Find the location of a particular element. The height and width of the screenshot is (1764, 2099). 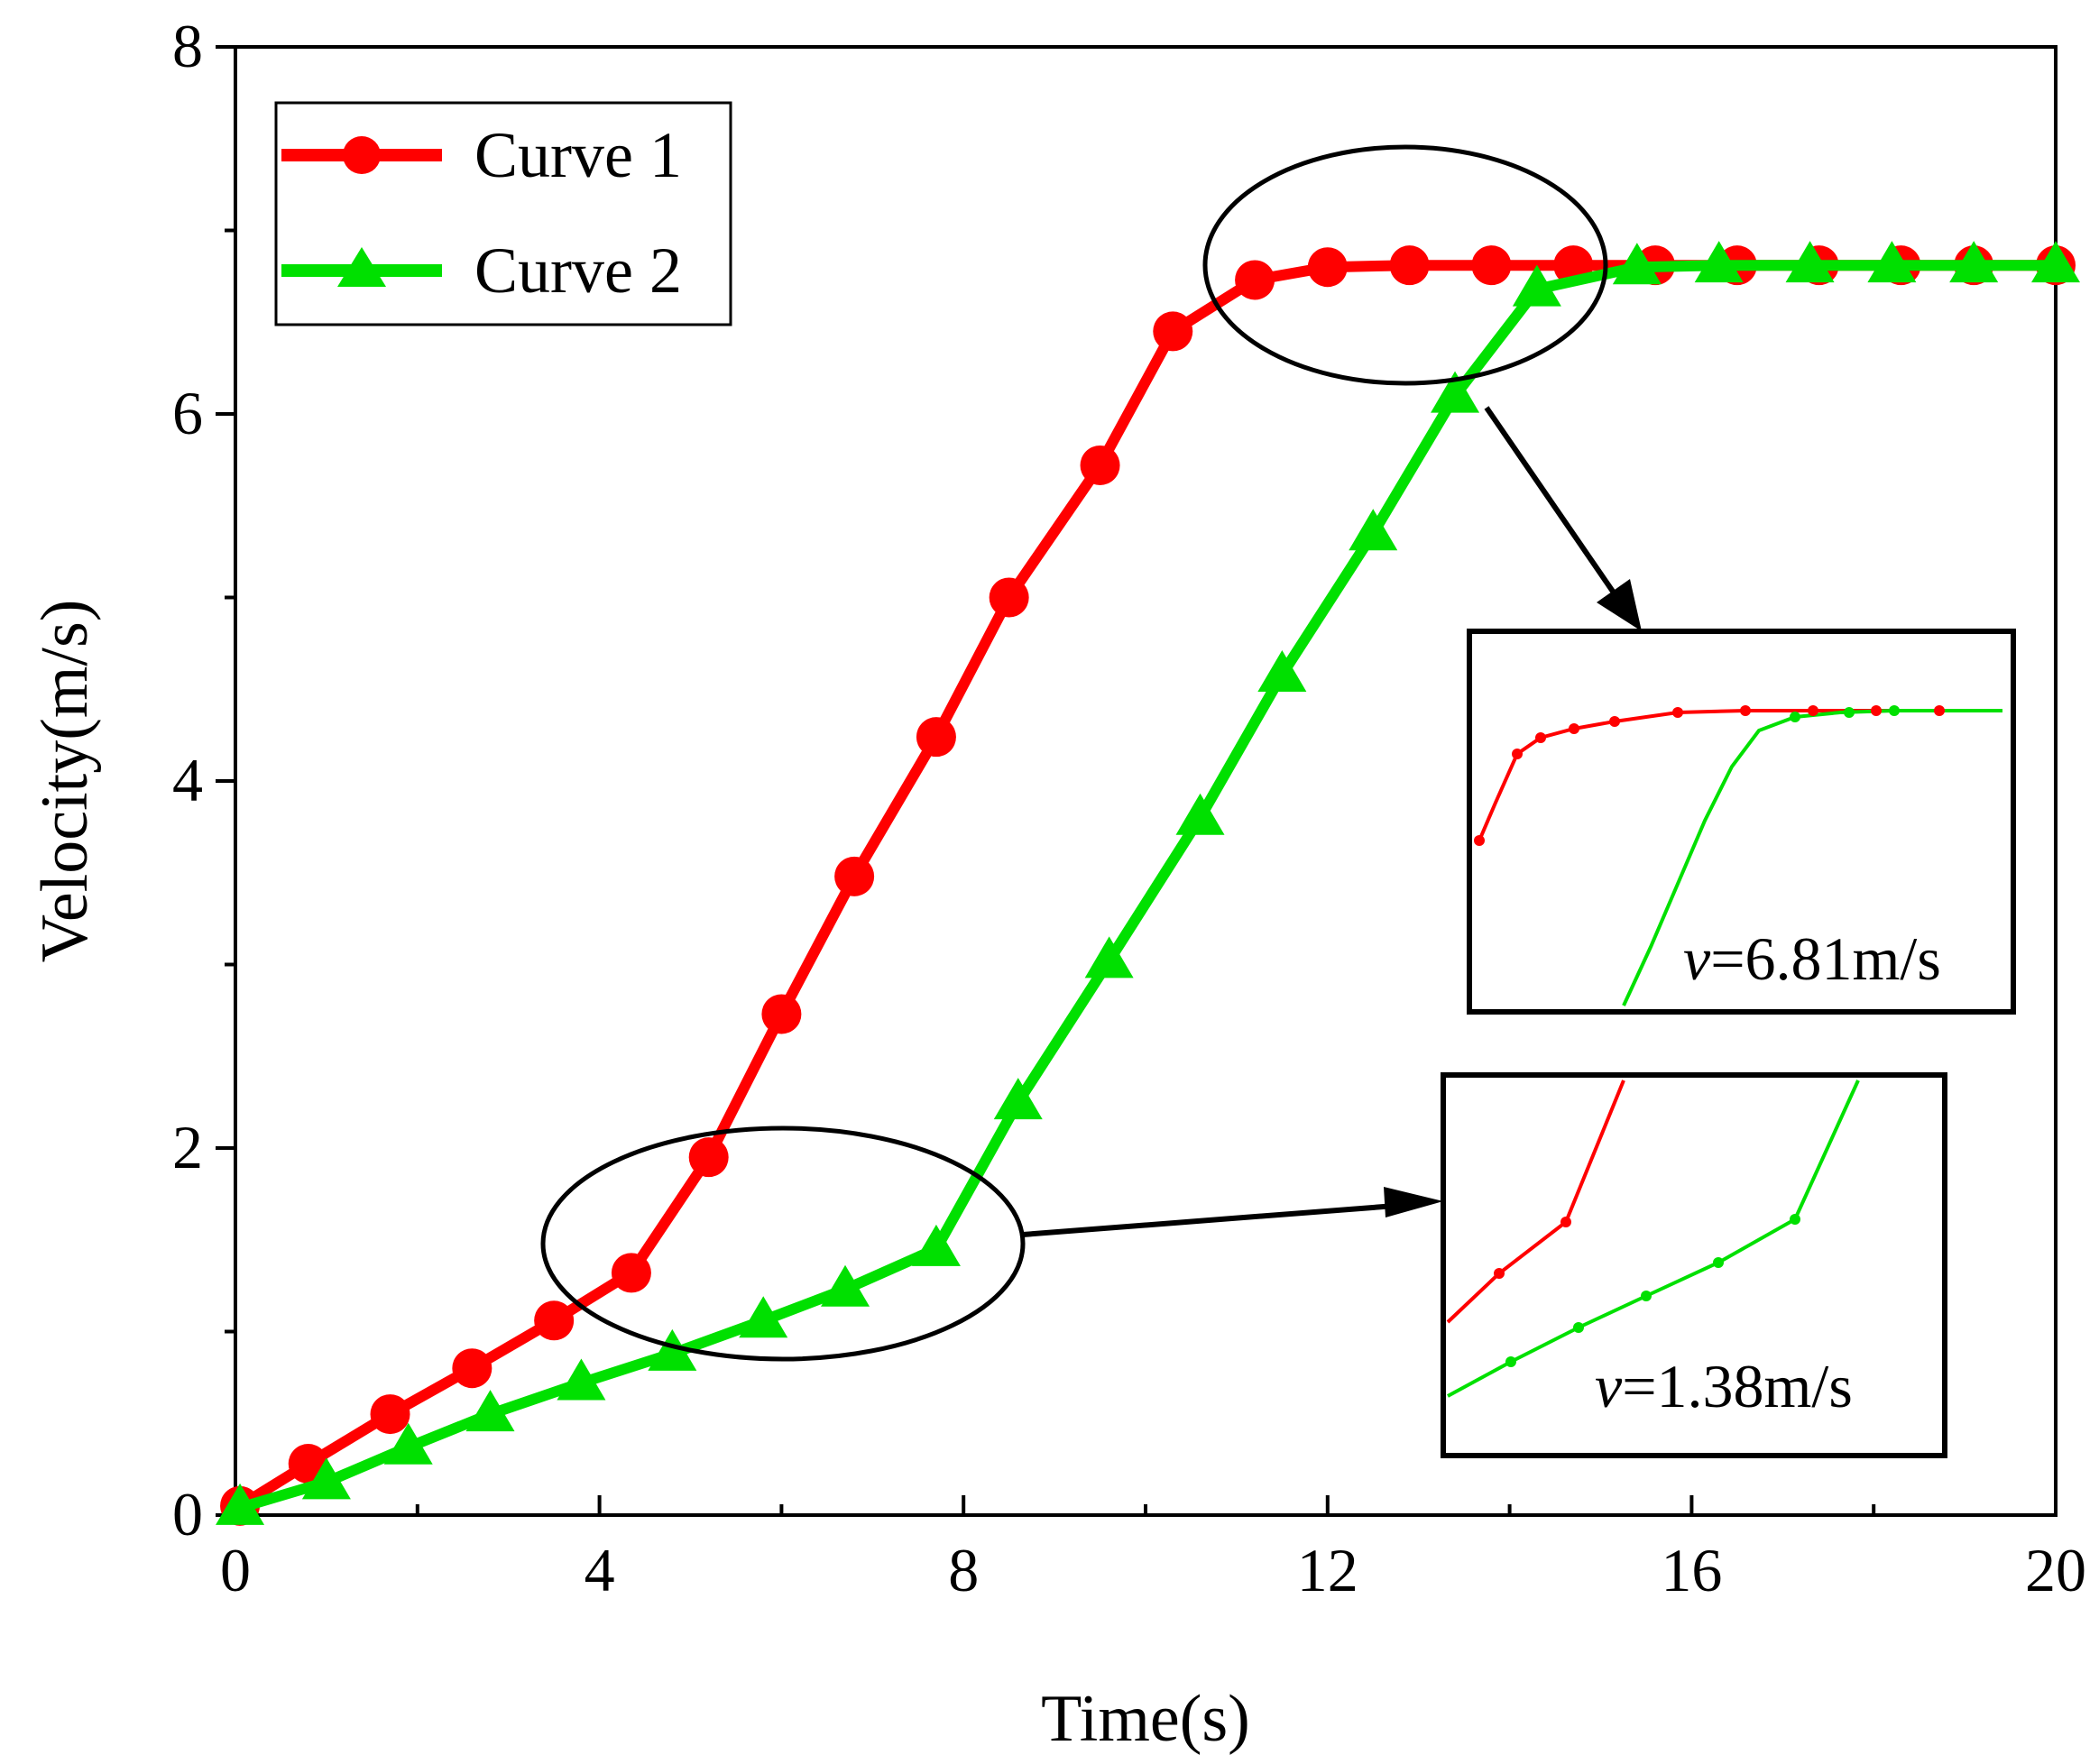

callout-arrowhead-lower is located at coordinates (1414, 1202).